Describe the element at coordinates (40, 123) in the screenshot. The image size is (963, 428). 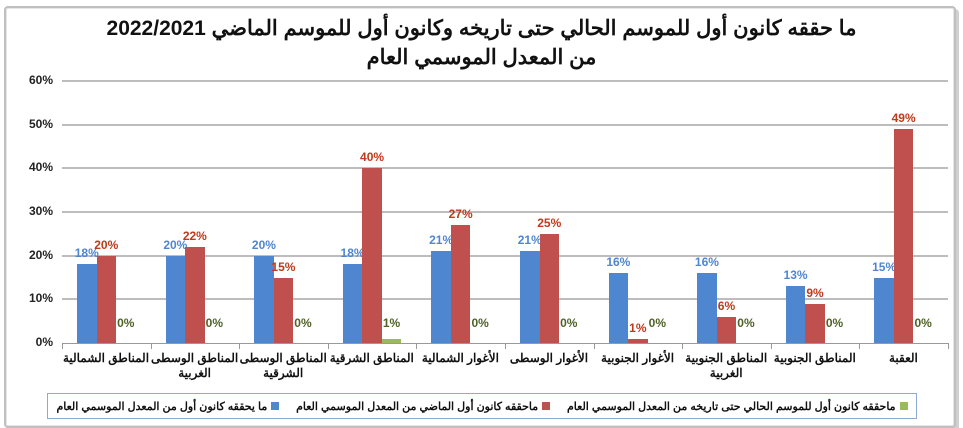
I see `y-tick-label: 50%` at that location.